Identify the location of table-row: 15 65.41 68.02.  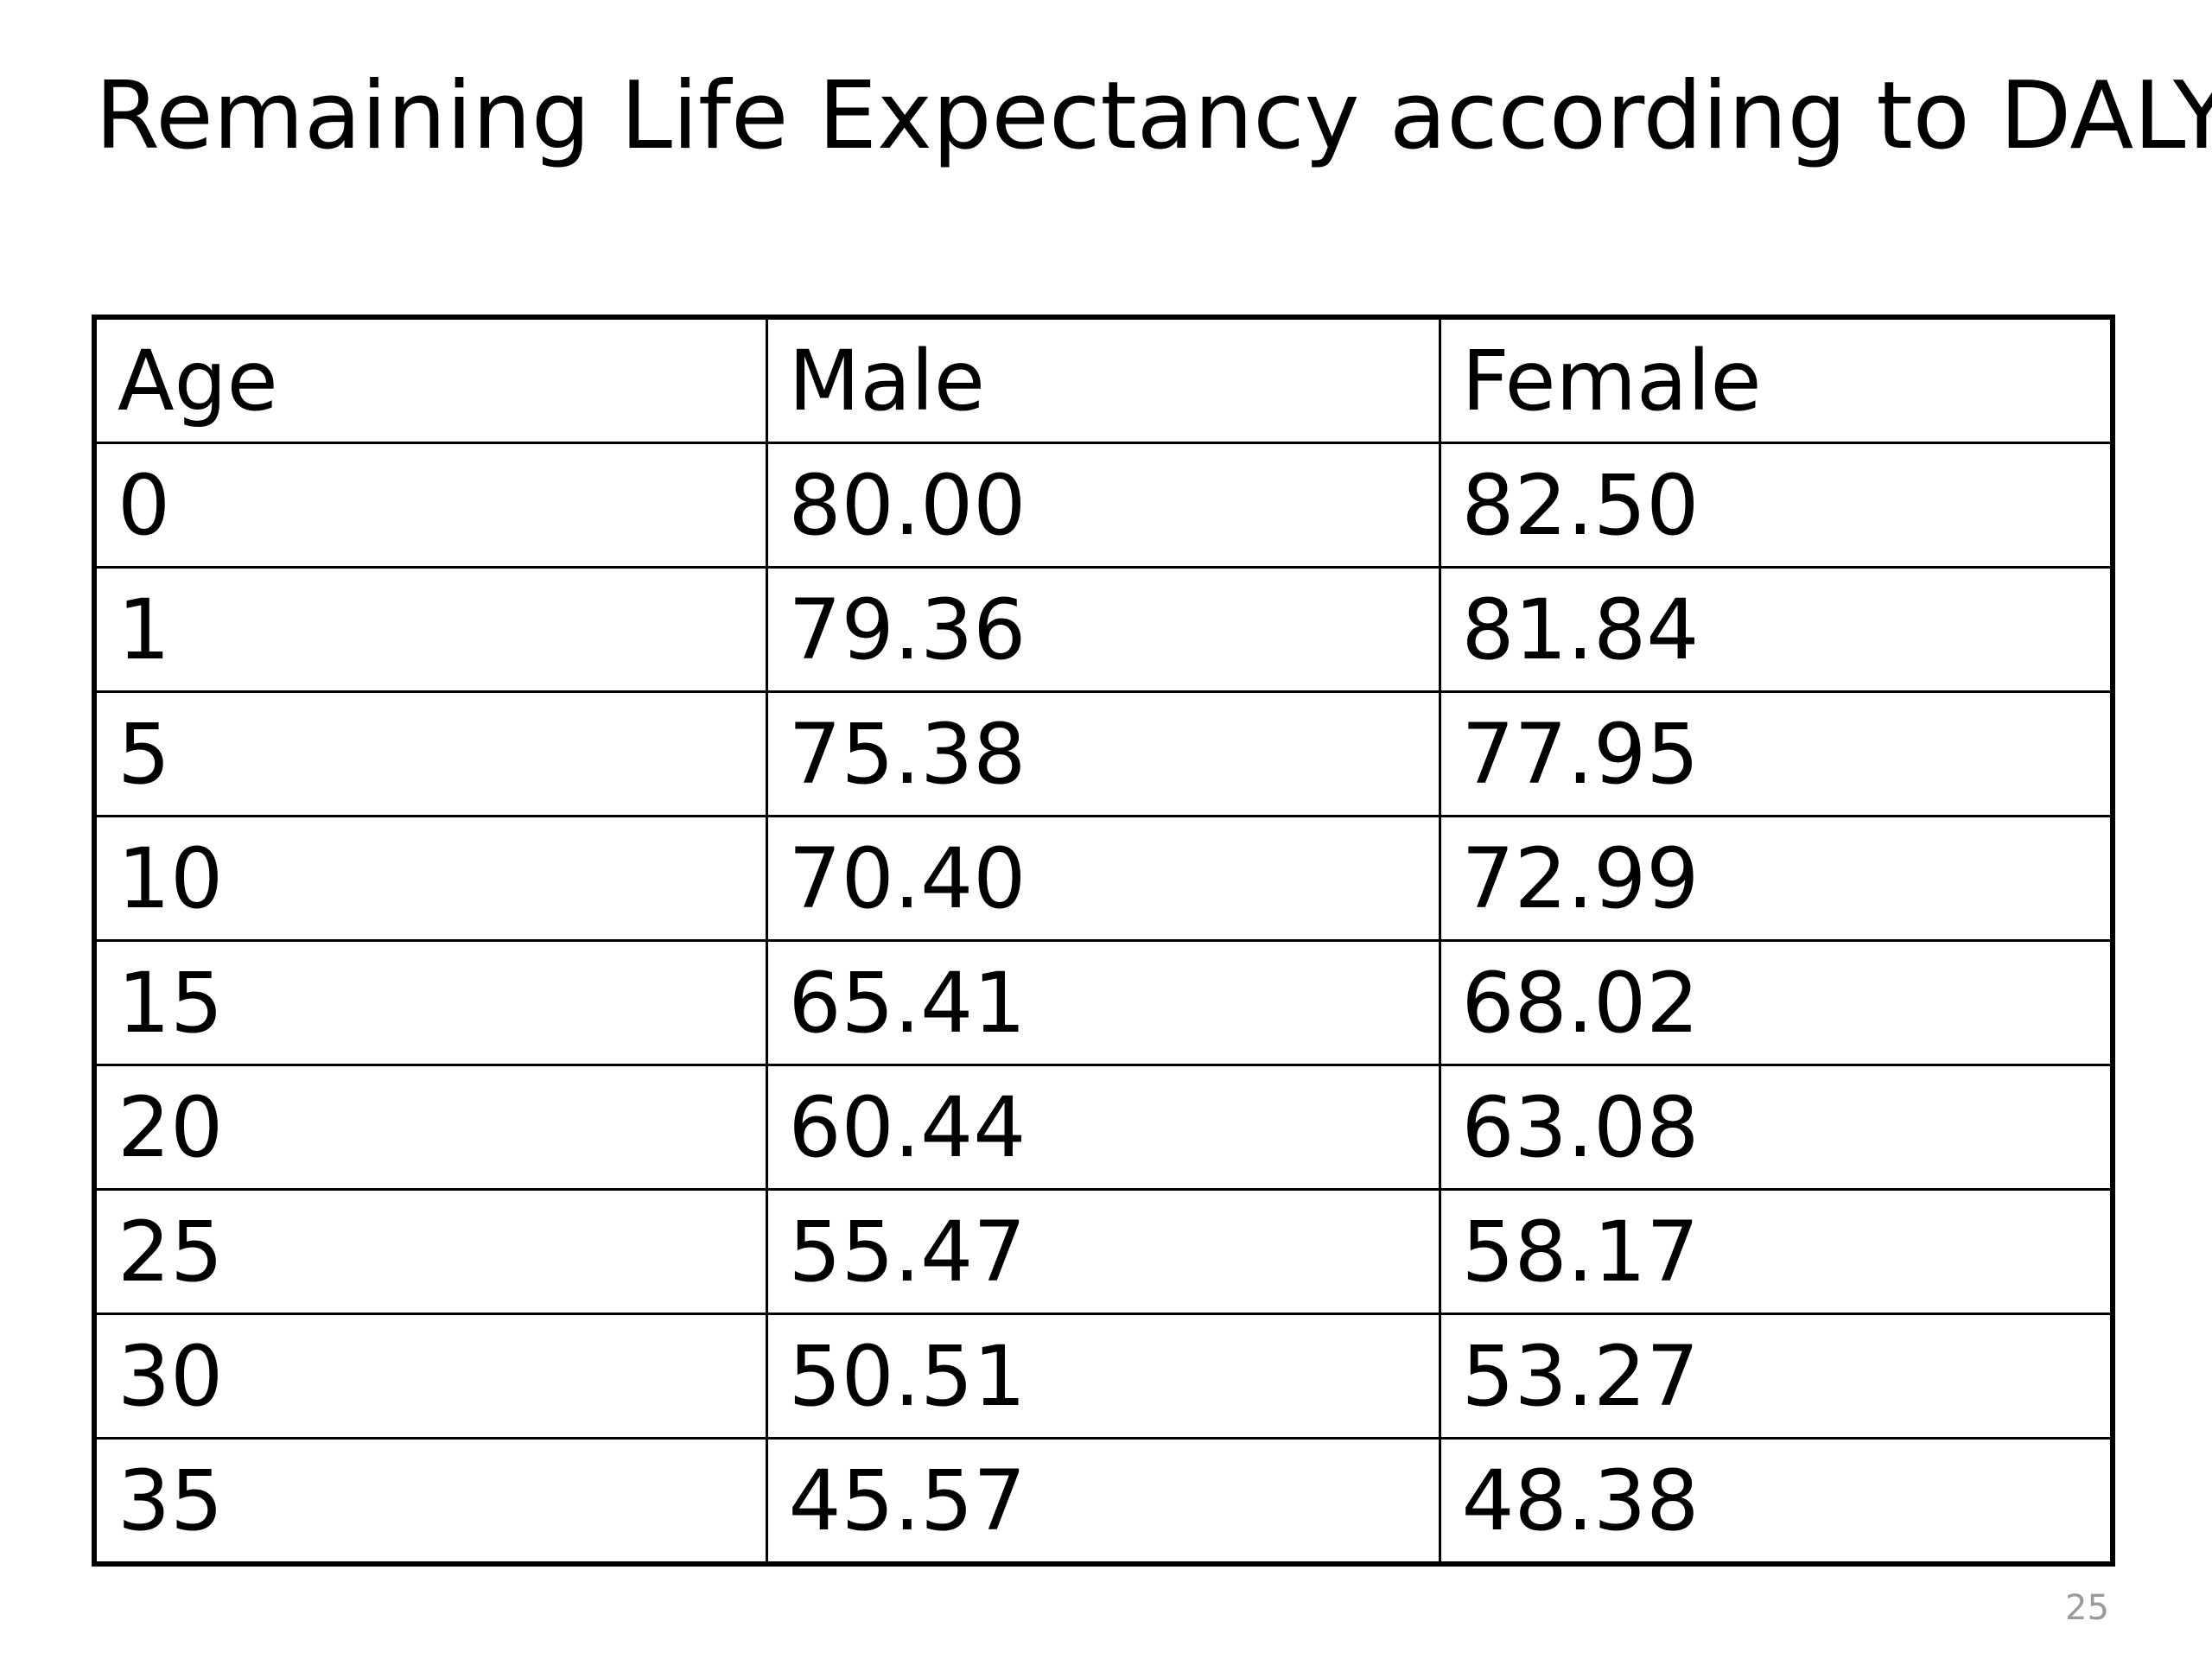
(1103, 1002).